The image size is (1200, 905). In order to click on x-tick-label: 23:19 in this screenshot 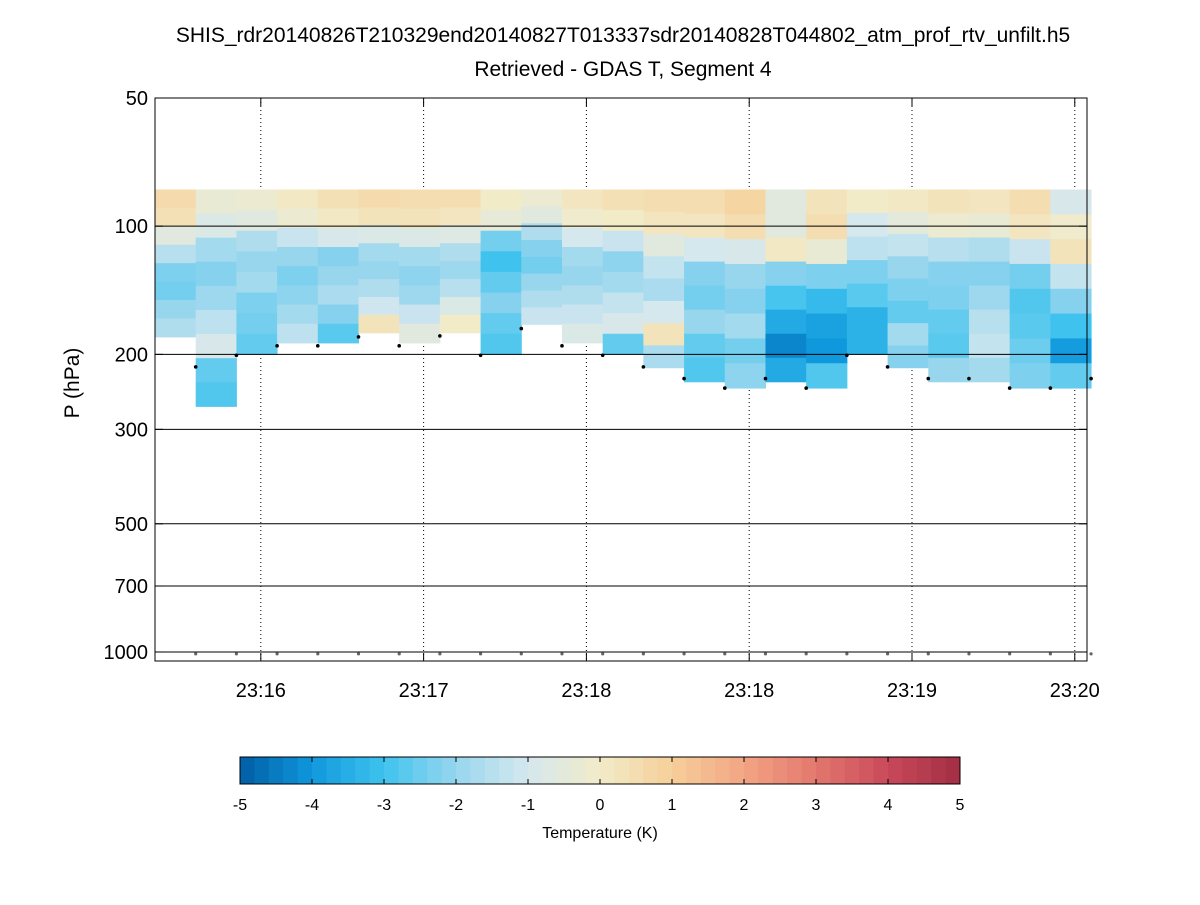, I will do `click(912, 691)`.